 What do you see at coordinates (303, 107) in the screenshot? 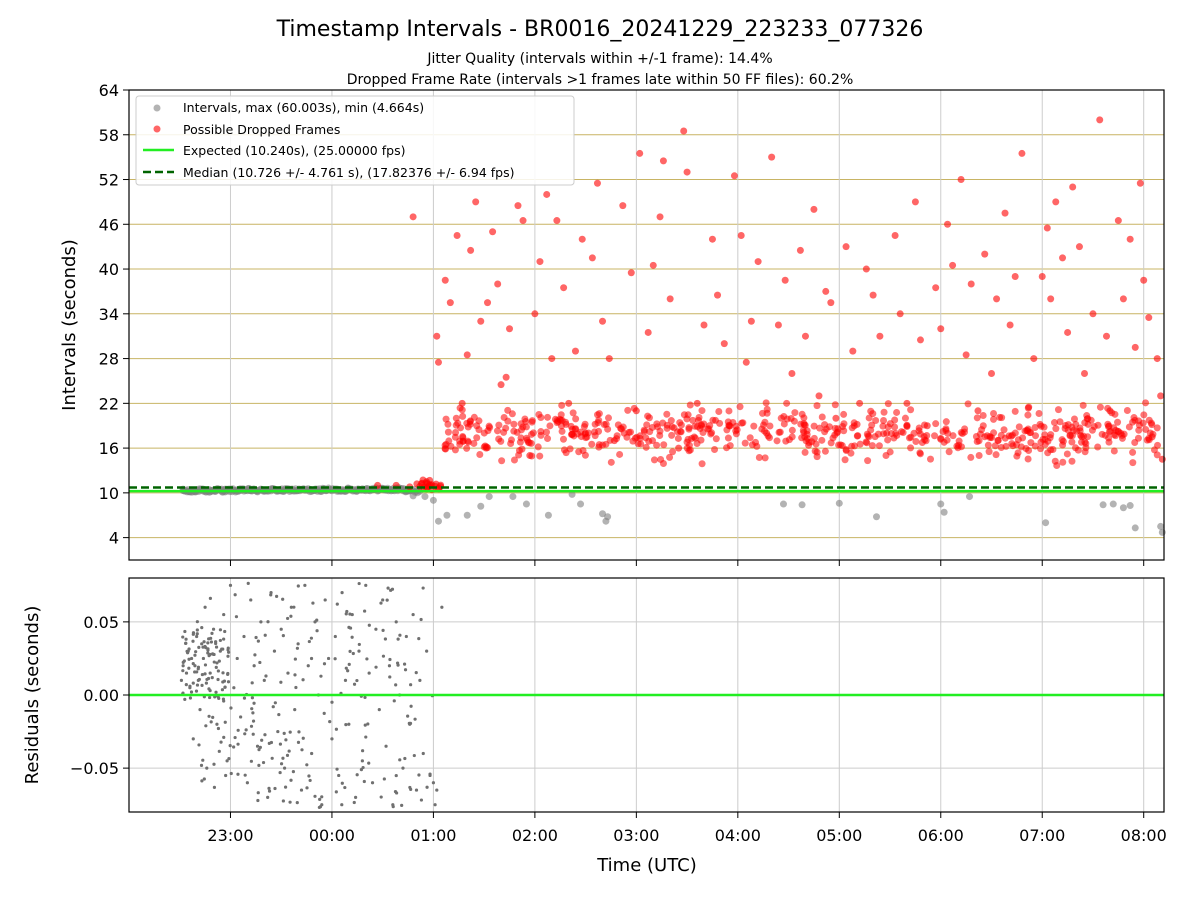
I see `legend-intervals-label: Intervals, max (60.003s), min (4.664s)` at bounding box center [303, 107].